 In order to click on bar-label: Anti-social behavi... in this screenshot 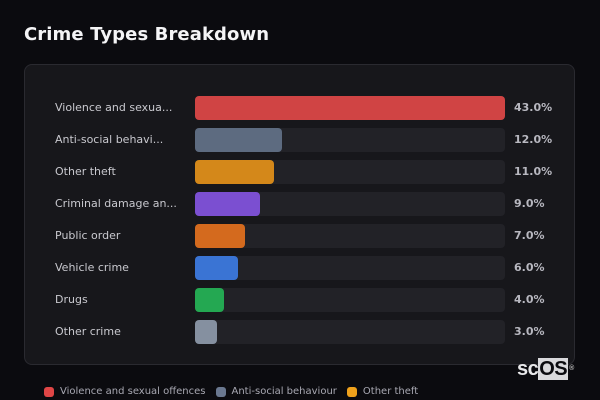, I will do `click(109, 139)`.